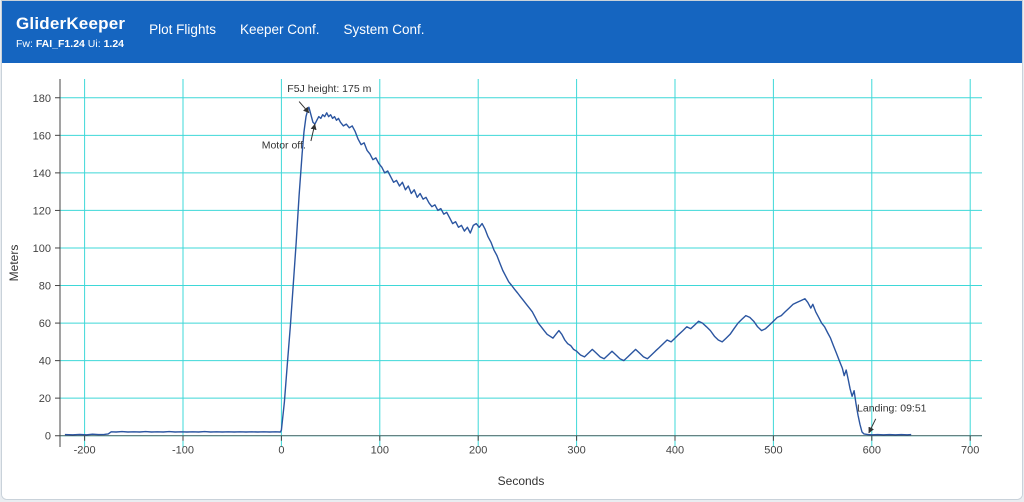 This screenshot has height=502, width=1024. What do you see at coordinates (42, 174) in the screenshot?
I see `y-tick-label: 140` at bounding box center [42, 174].